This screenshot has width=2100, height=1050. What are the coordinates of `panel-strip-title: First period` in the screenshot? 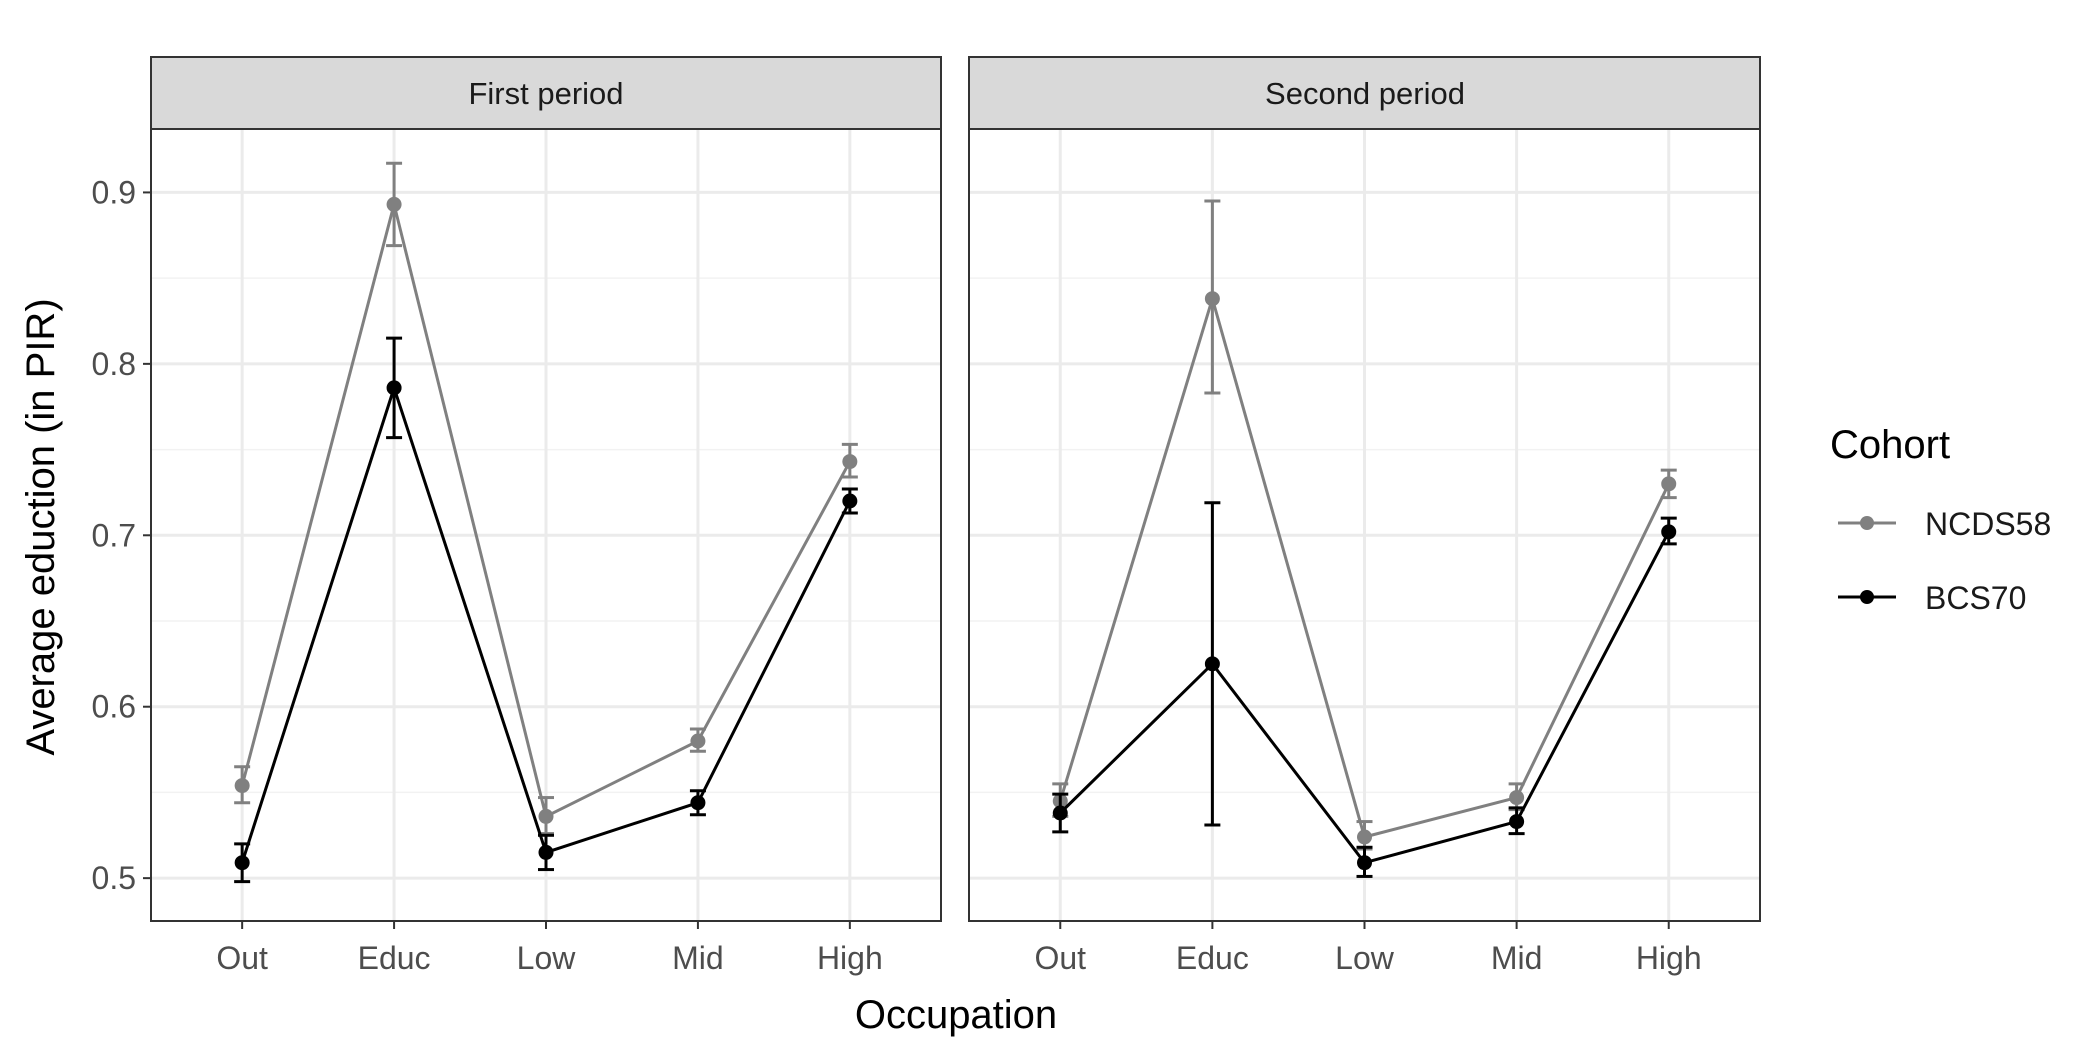 It's located at (545, 93).